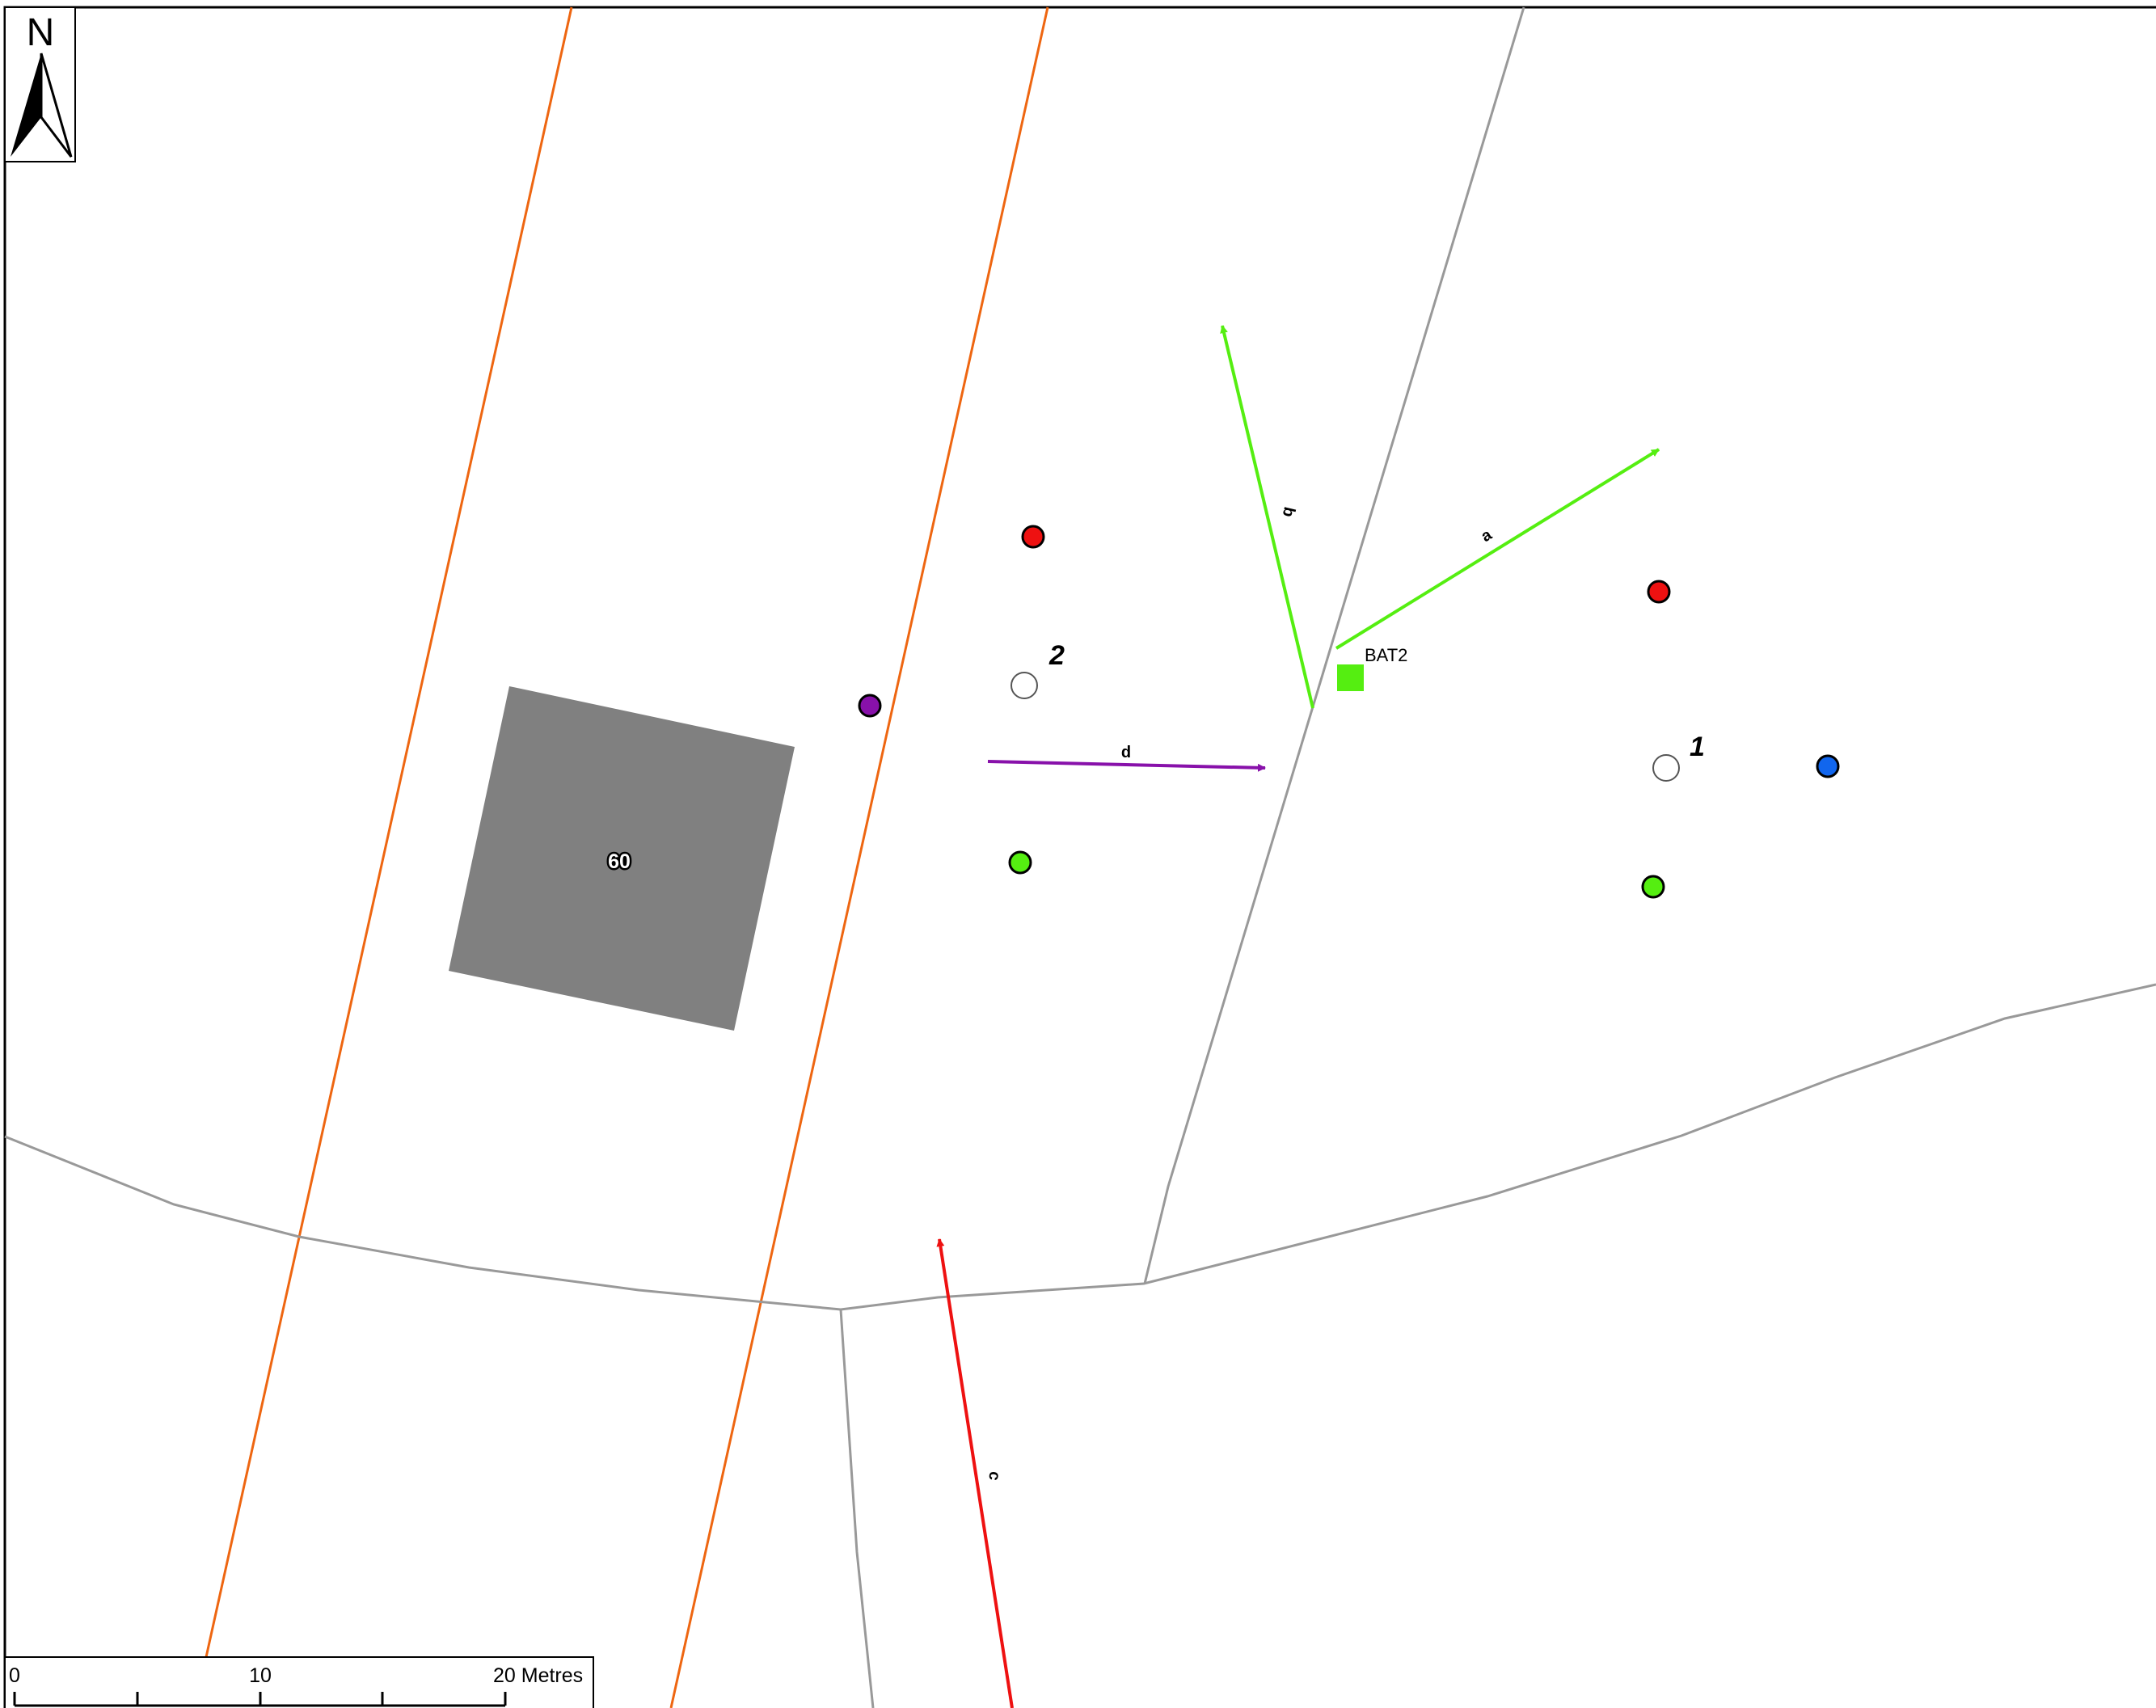 This screenshot has width=2156, height=1708. I want to click on parcel-boundary-south, so click(857, 1508).